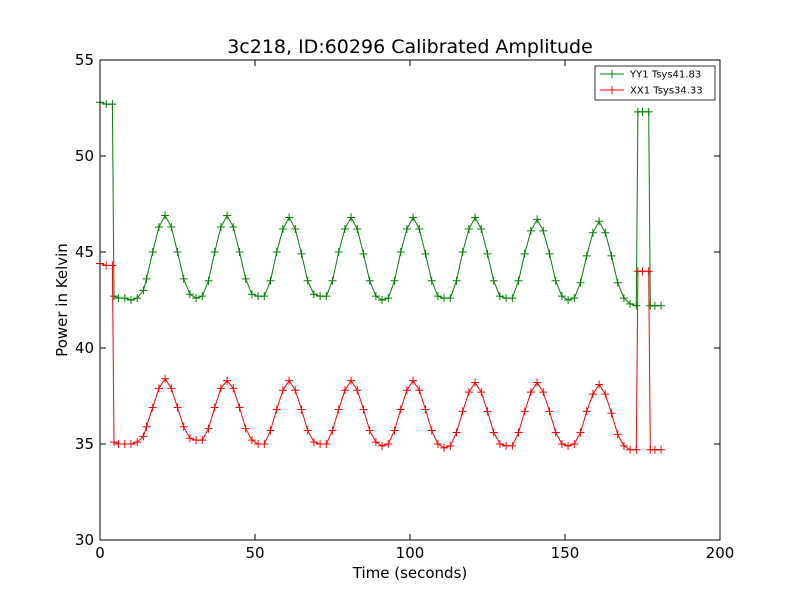  What do you see at coordinates (612, 74) in the screenshot?
I see `legend-marker-yy1` at bounding box center [612, 74].